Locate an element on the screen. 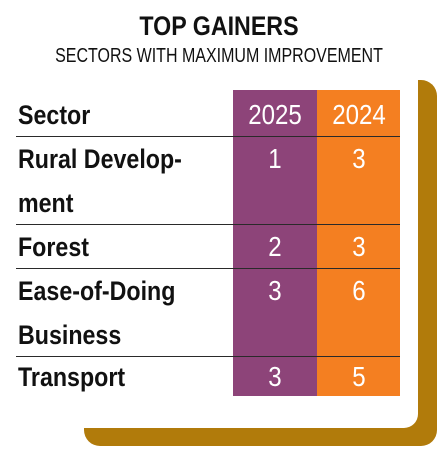  sector-name: Forest is located at coordinates (109, 247).